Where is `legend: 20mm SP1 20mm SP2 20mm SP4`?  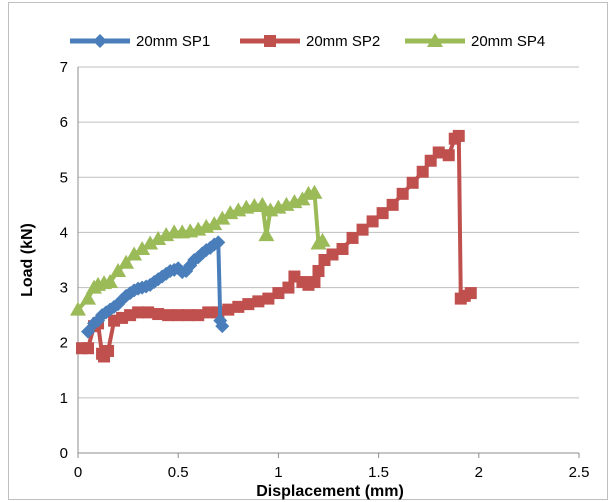
legend: 20mm SP1 20mm SP2 20mm SP4 is located at coordinates (307, 41).